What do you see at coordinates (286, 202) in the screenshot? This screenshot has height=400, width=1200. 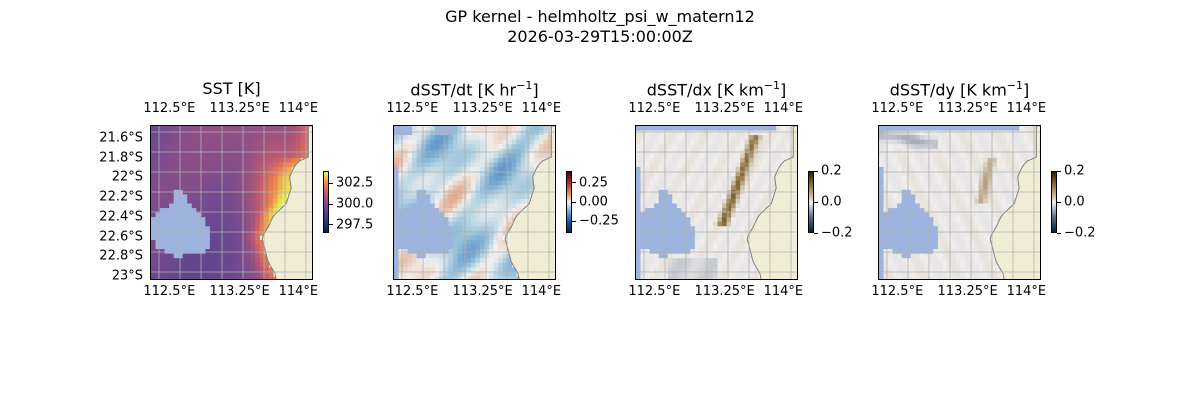 I see `panel-sst-land` at bounding box center [286, 202].